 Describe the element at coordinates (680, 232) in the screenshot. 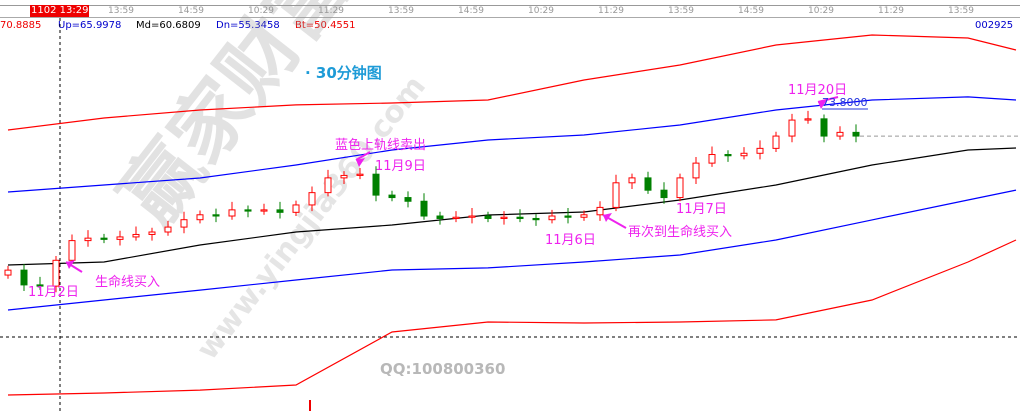

I see `annotation-buy-again: 再次到生命线买入` at that location.